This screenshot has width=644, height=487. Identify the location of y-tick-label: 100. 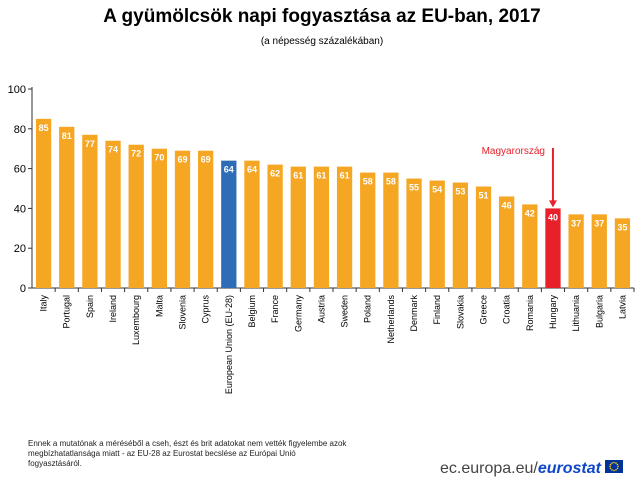
(17, 90).